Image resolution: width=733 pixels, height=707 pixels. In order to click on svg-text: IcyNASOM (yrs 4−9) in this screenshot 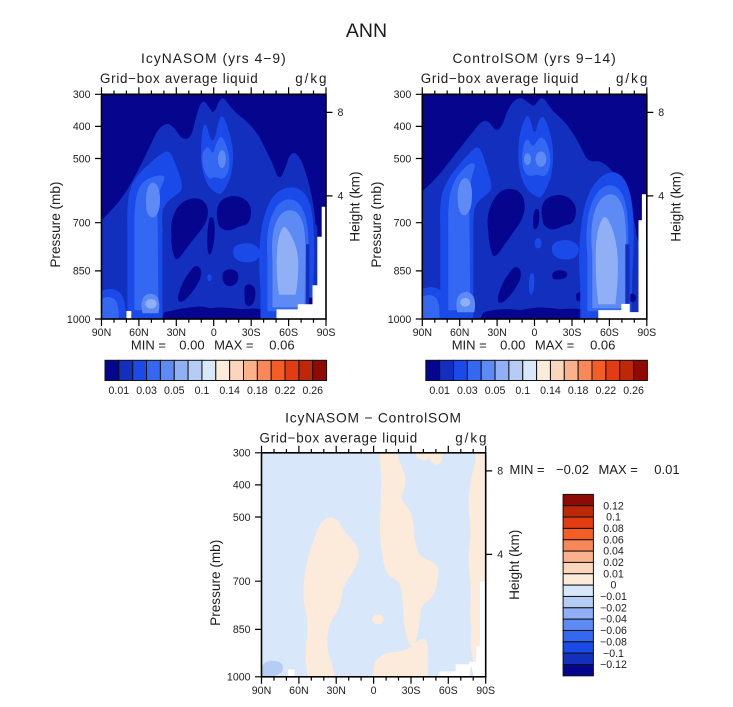, I will do `click(214, 58)`.